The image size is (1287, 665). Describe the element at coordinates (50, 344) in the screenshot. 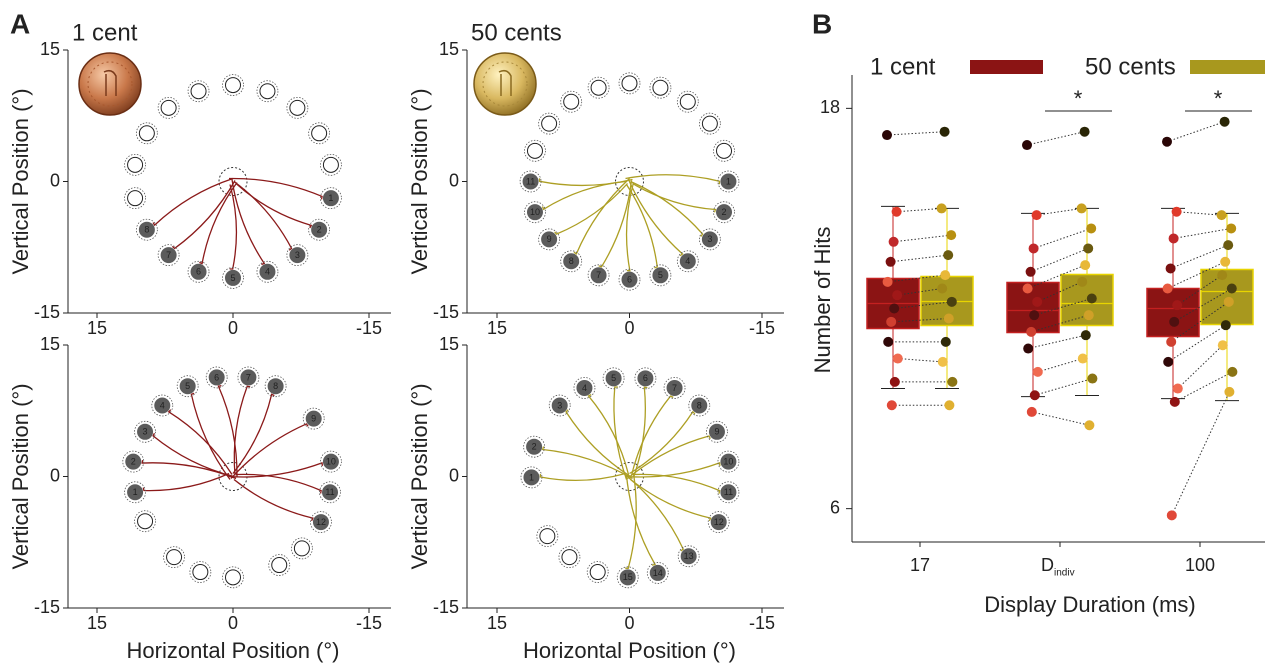

I see `y-tick-label: 15` at that location.